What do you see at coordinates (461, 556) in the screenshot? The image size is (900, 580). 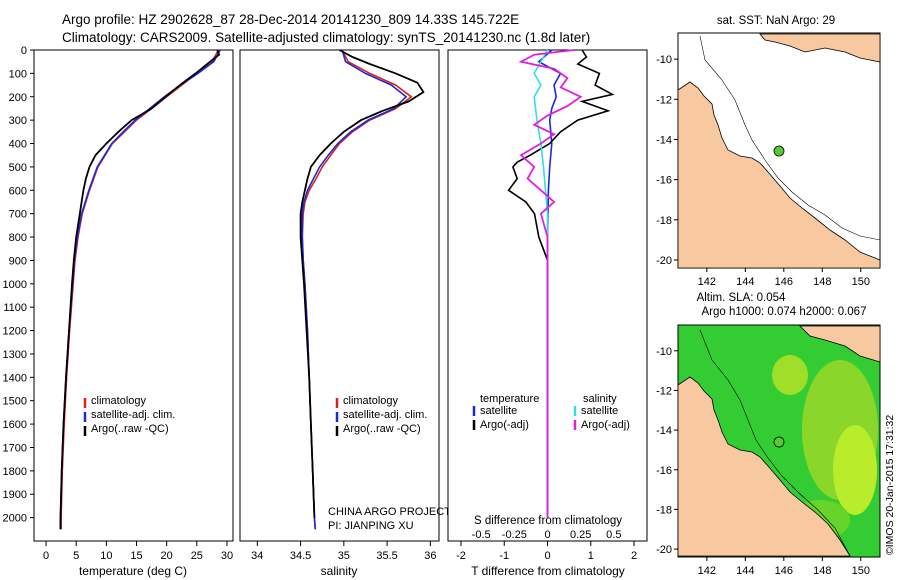 I see `x-tick-label: -2` at bounding box center [461, 556].